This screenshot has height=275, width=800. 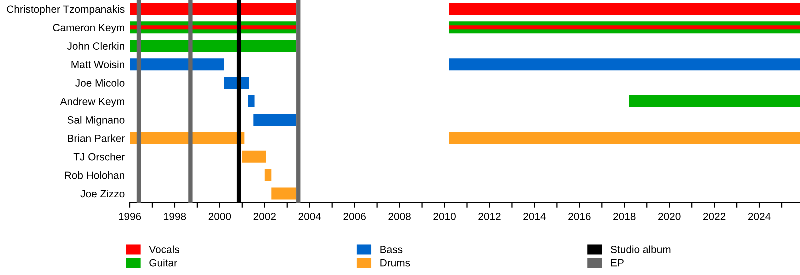 I want to click on y-tick-label: Joe Micolo, so click(x=100, y=83).